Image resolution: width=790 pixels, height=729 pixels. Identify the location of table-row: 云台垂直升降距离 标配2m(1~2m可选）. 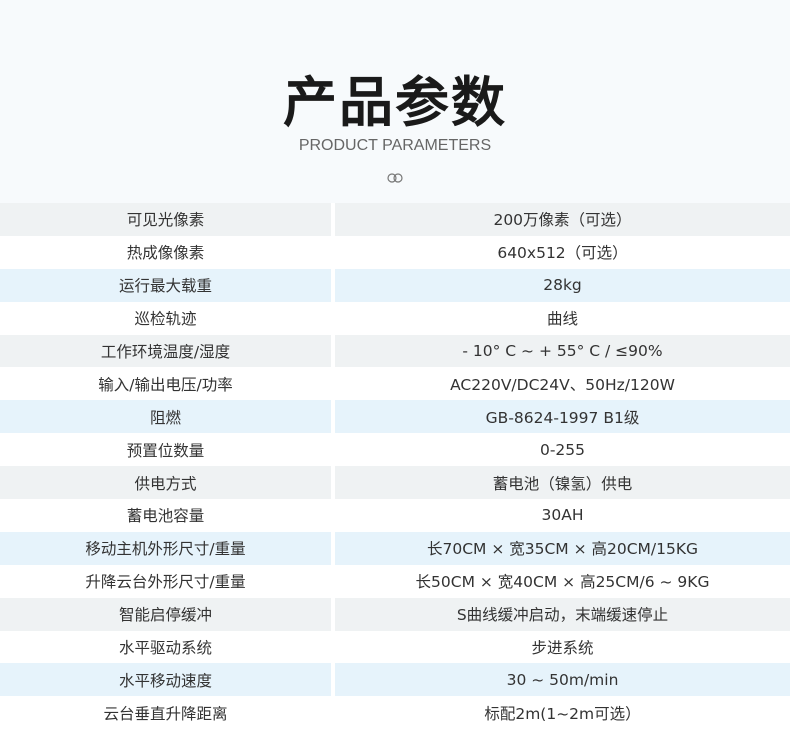
(395, 712).